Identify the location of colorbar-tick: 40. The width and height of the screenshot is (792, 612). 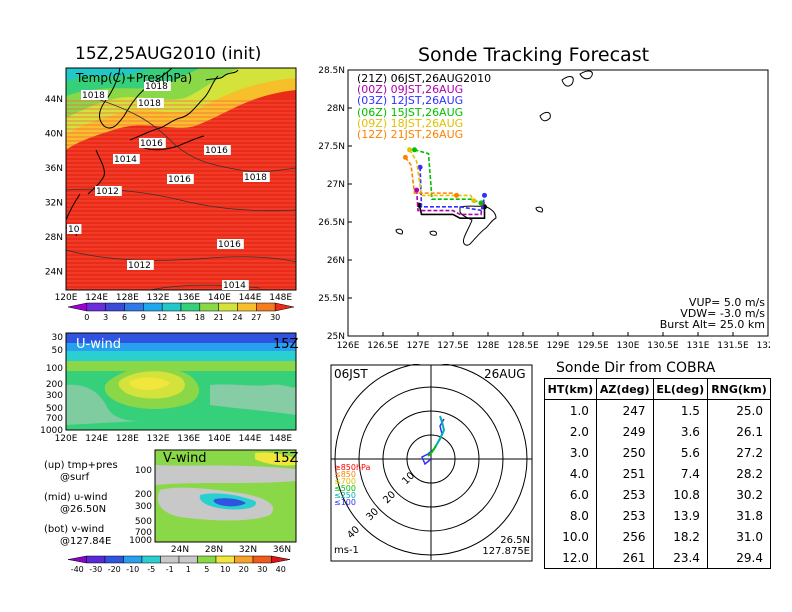
(281, 569).